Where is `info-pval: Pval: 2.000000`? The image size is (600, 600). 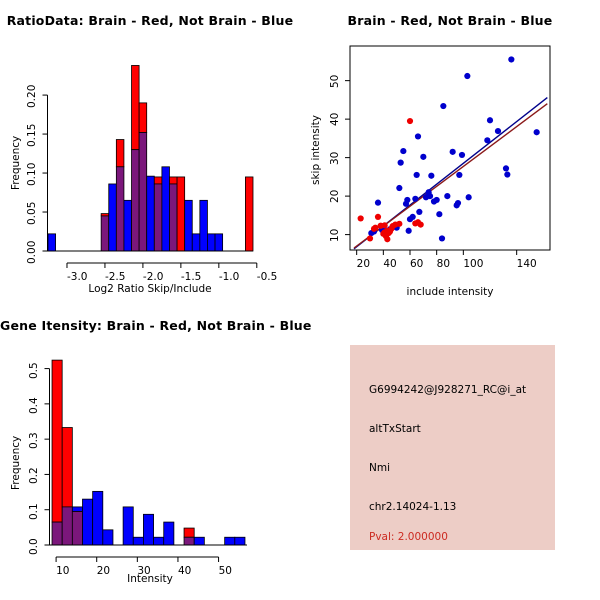
info-pval: Pval: 2.000000 is located at coordinates (408, 537).